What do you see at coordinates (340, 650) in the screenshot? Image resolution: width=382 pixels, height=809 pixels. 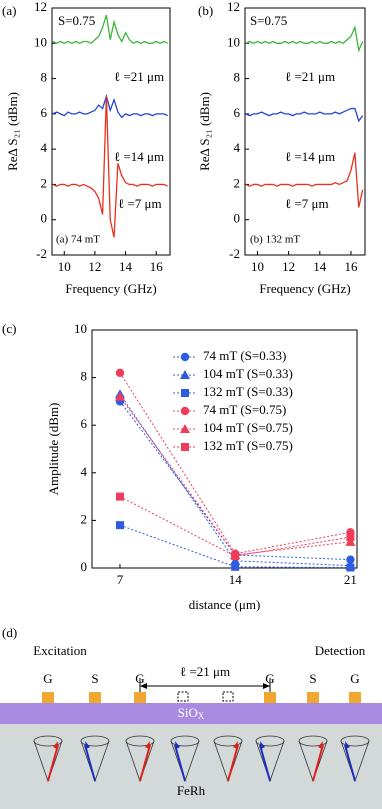 I see `detection-label: Detection` at bounding box center [340, 650].